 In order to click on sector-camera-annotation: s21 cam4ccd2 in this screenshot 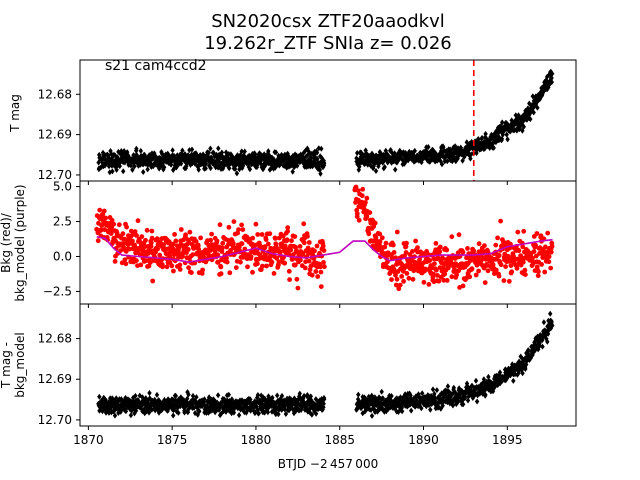, I will do `click(156, 66)`.